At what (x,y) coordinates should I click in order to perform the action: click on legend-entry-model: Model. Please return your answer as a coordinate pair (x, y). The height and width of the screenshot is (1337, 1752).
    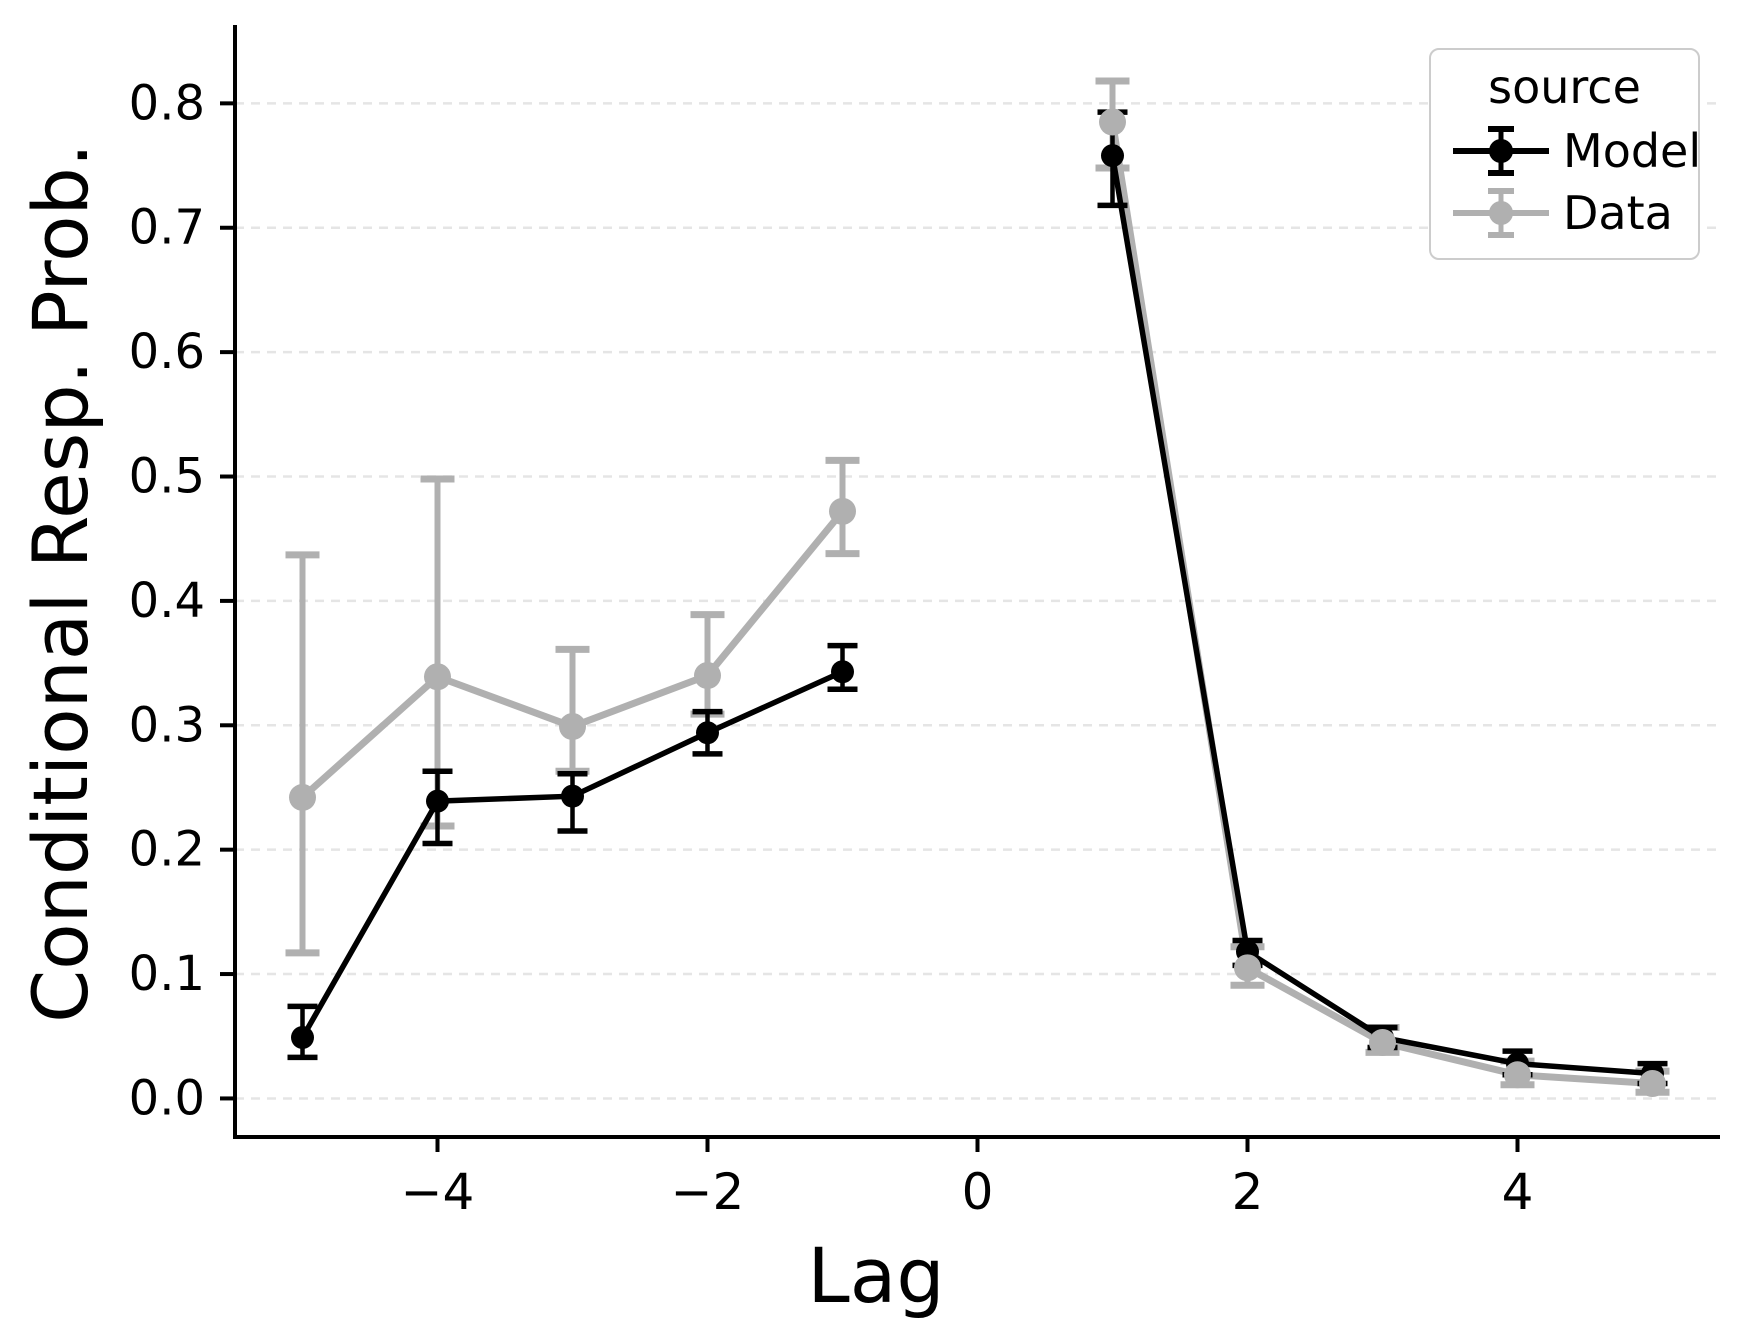
    Looking at the image, I should click on (1566, 151).